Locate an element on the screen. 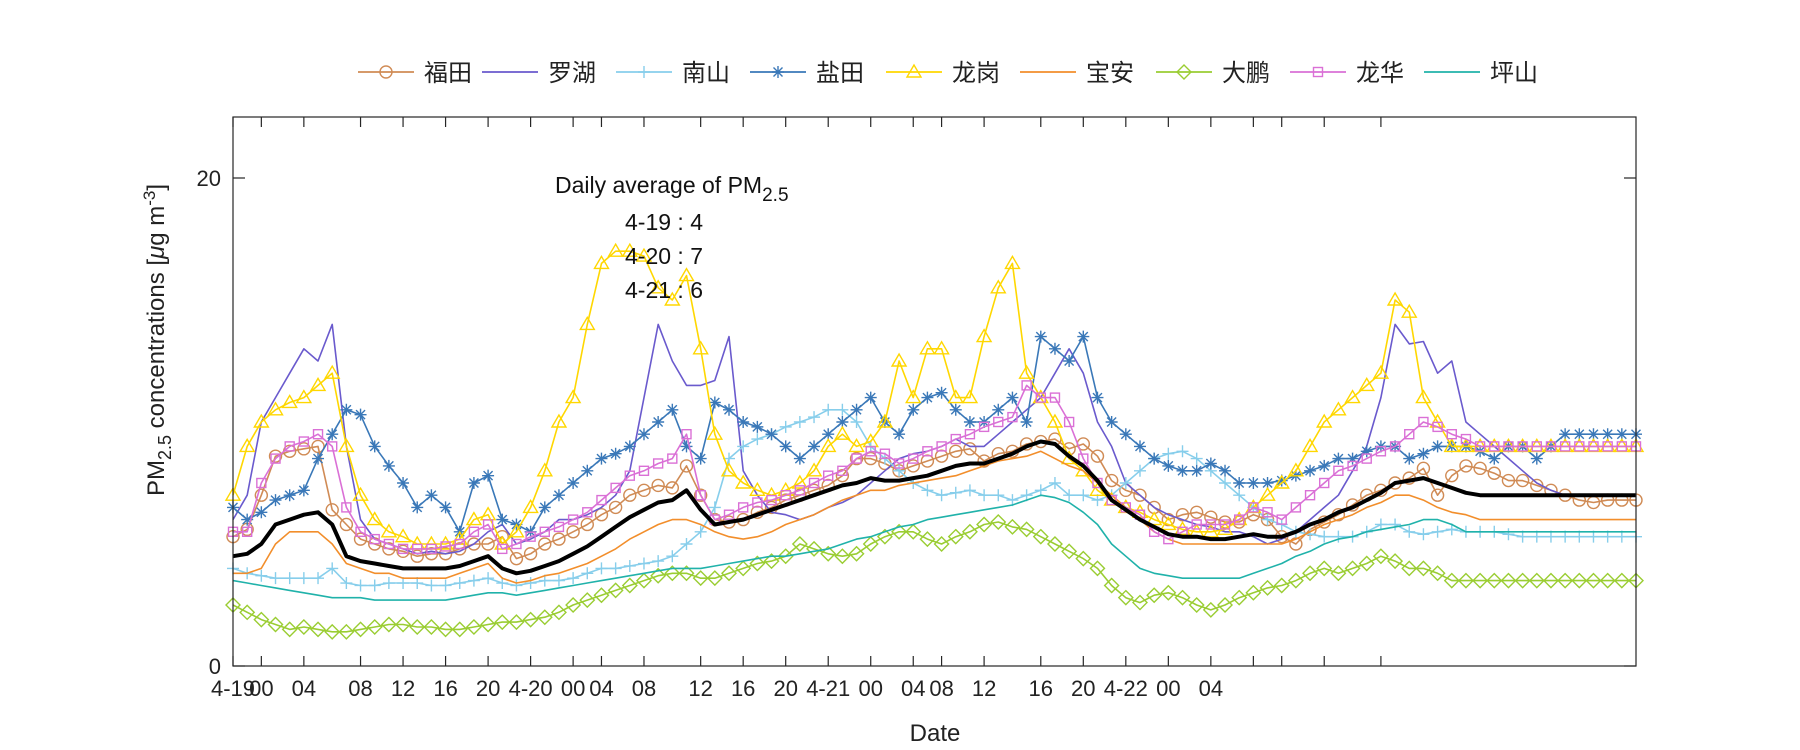 Image resolution: width=1800 pixels, height=750 pixels. x-tick-label: 4-19 is located at coordinates (233, 688).